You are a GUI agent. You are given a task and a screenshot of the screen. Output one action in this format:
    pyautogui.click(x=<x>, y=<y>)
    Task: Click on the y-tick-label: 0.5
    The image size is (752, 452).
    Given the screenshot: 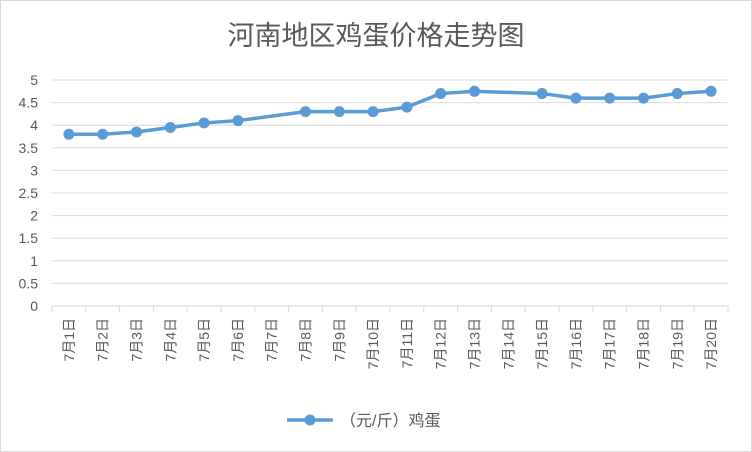 What is the action you would take?
    pyautogui.click(x=29, y=283)
    